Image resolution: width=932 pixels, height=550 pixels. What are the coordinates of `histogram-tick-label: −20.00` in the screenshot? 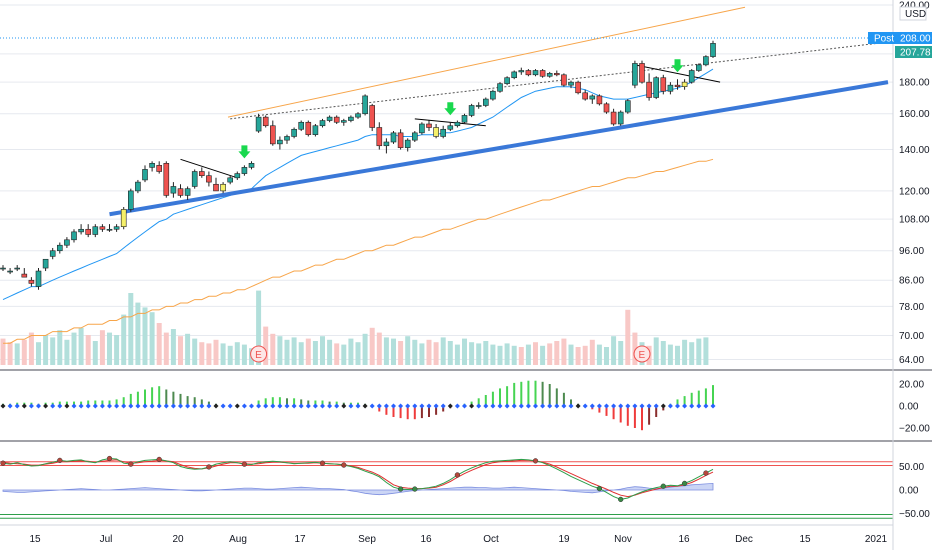 It's located at (914, 429).